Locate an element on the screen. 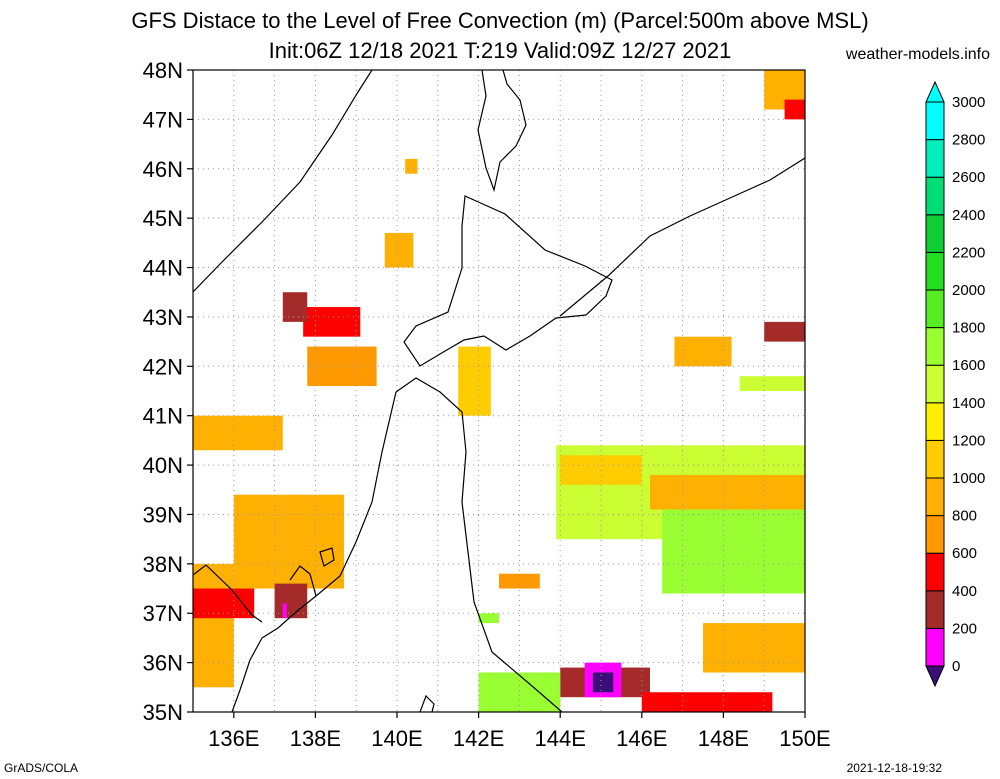  lon-label: 142E is located at coordinates (478, 738).